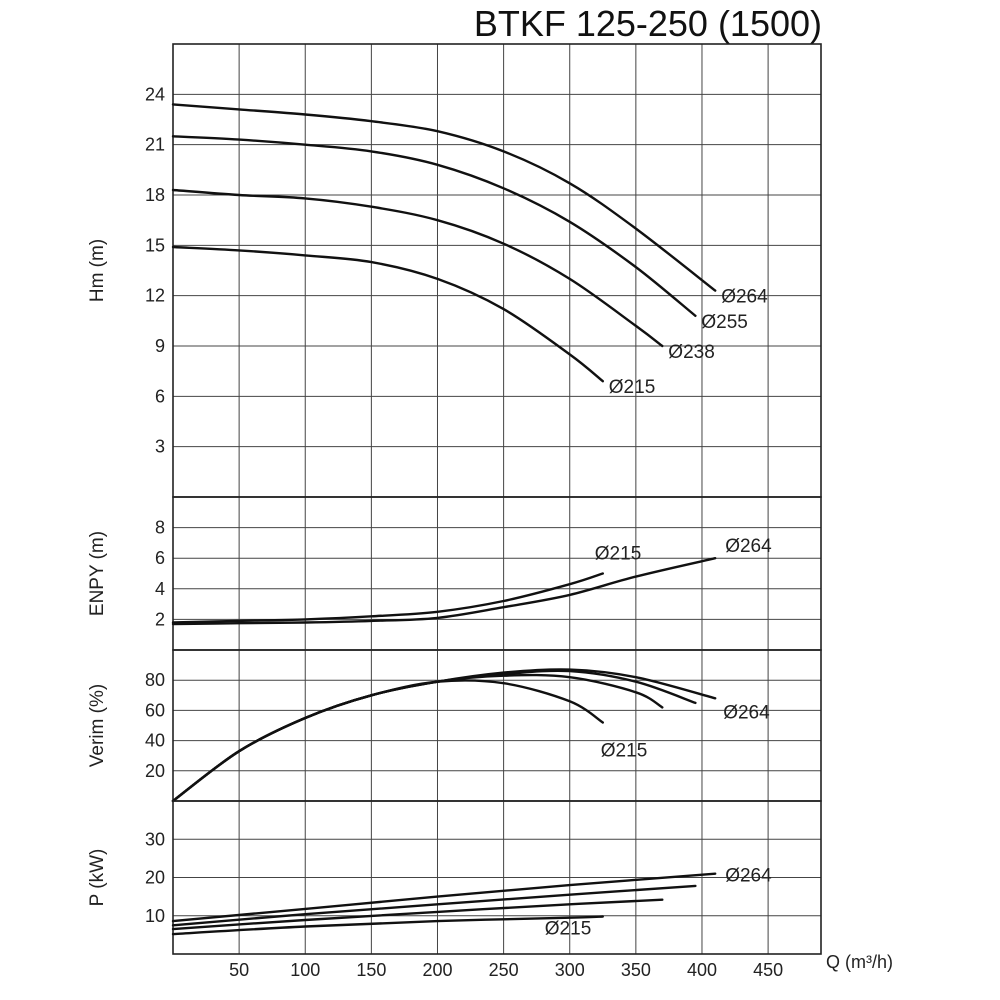 The height and width of the screenshot is (1000, 1000). What do you see at coordinates (160, 589) in the screenshot?
I see `y-tick-label: 4` at bounding box center [160, 589].